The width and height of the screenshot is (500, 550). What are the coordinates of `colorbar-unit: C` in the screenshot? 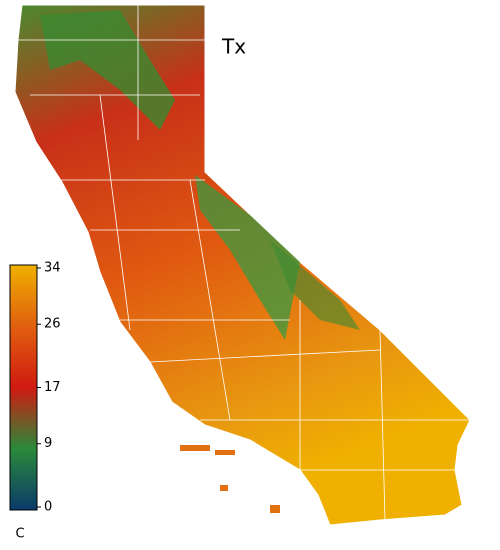 It's located at (19, 534).